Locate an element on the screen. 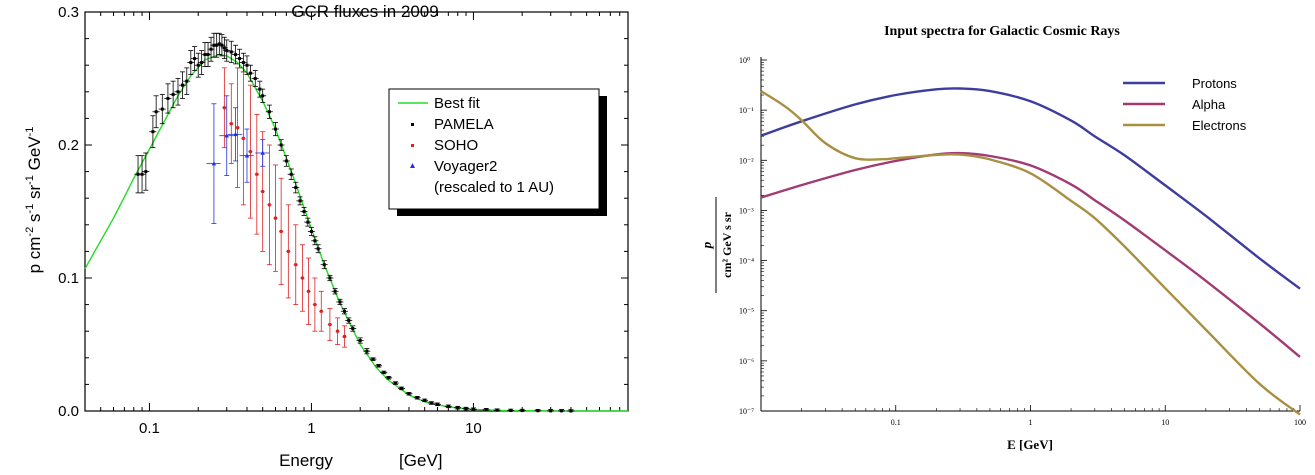 Image resolution: width=1315 pixels, height=475 pixels. legend-marker-soho is located at coordinates (412, 145).